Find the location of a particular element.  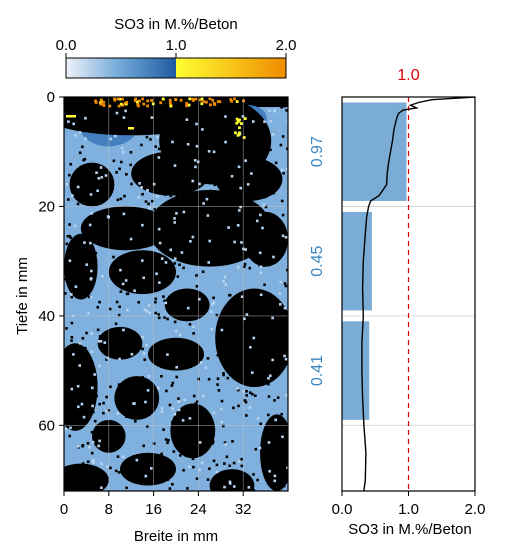

x-tick-label: 1.0 is located at coordinates (408, 509).